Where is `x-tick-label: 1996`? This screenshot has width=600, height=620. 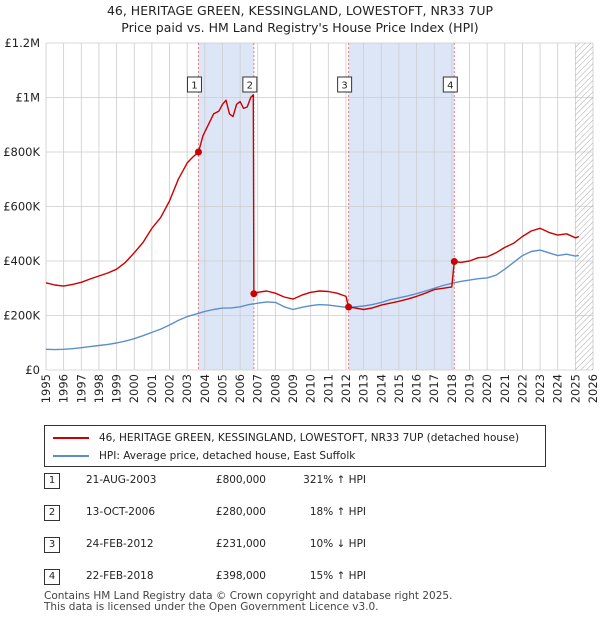 x-tick-label: 1996 is located at coordinates (64, 388).